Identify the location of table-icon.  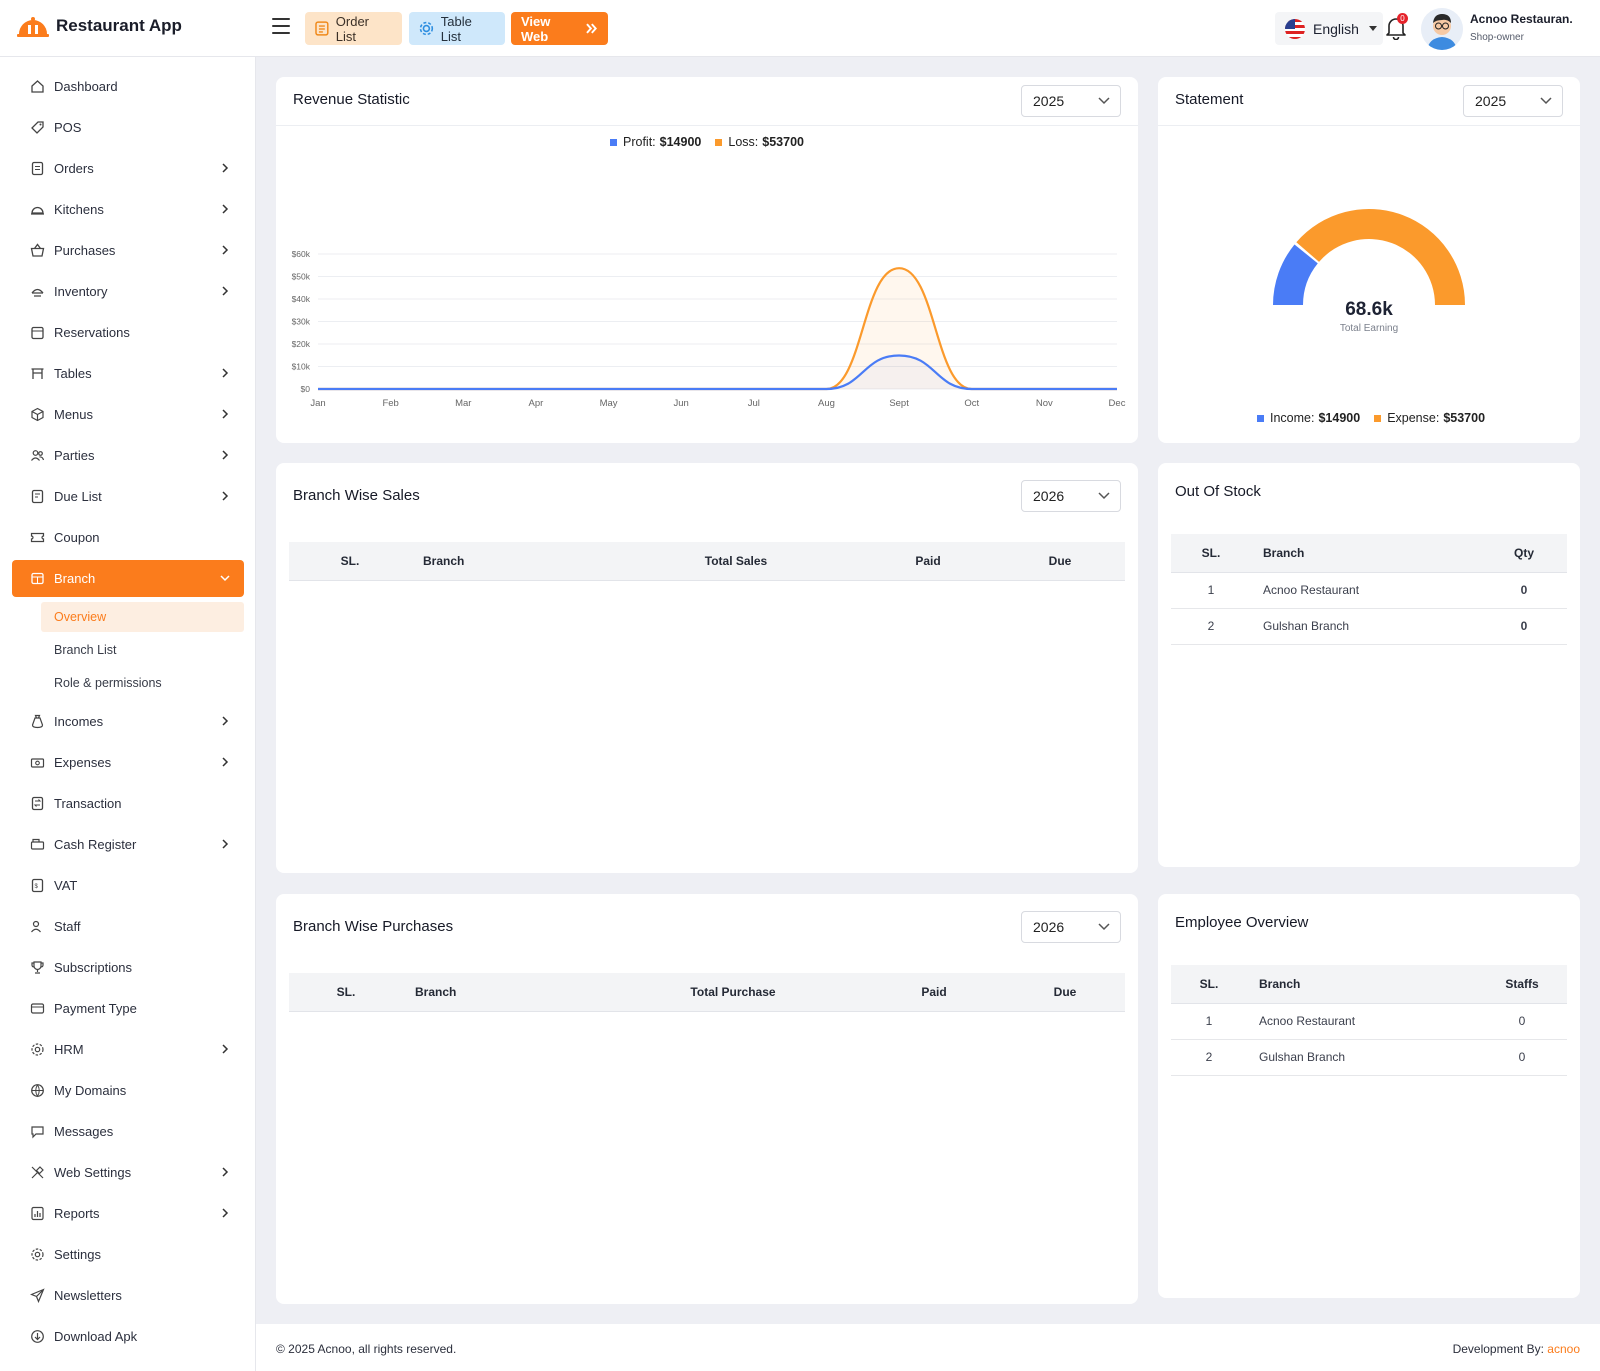
(37, 373).